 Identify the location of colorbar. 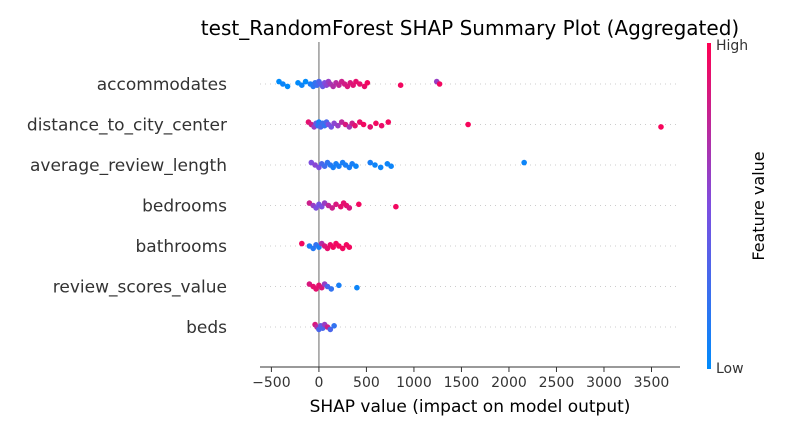
(709, 206).